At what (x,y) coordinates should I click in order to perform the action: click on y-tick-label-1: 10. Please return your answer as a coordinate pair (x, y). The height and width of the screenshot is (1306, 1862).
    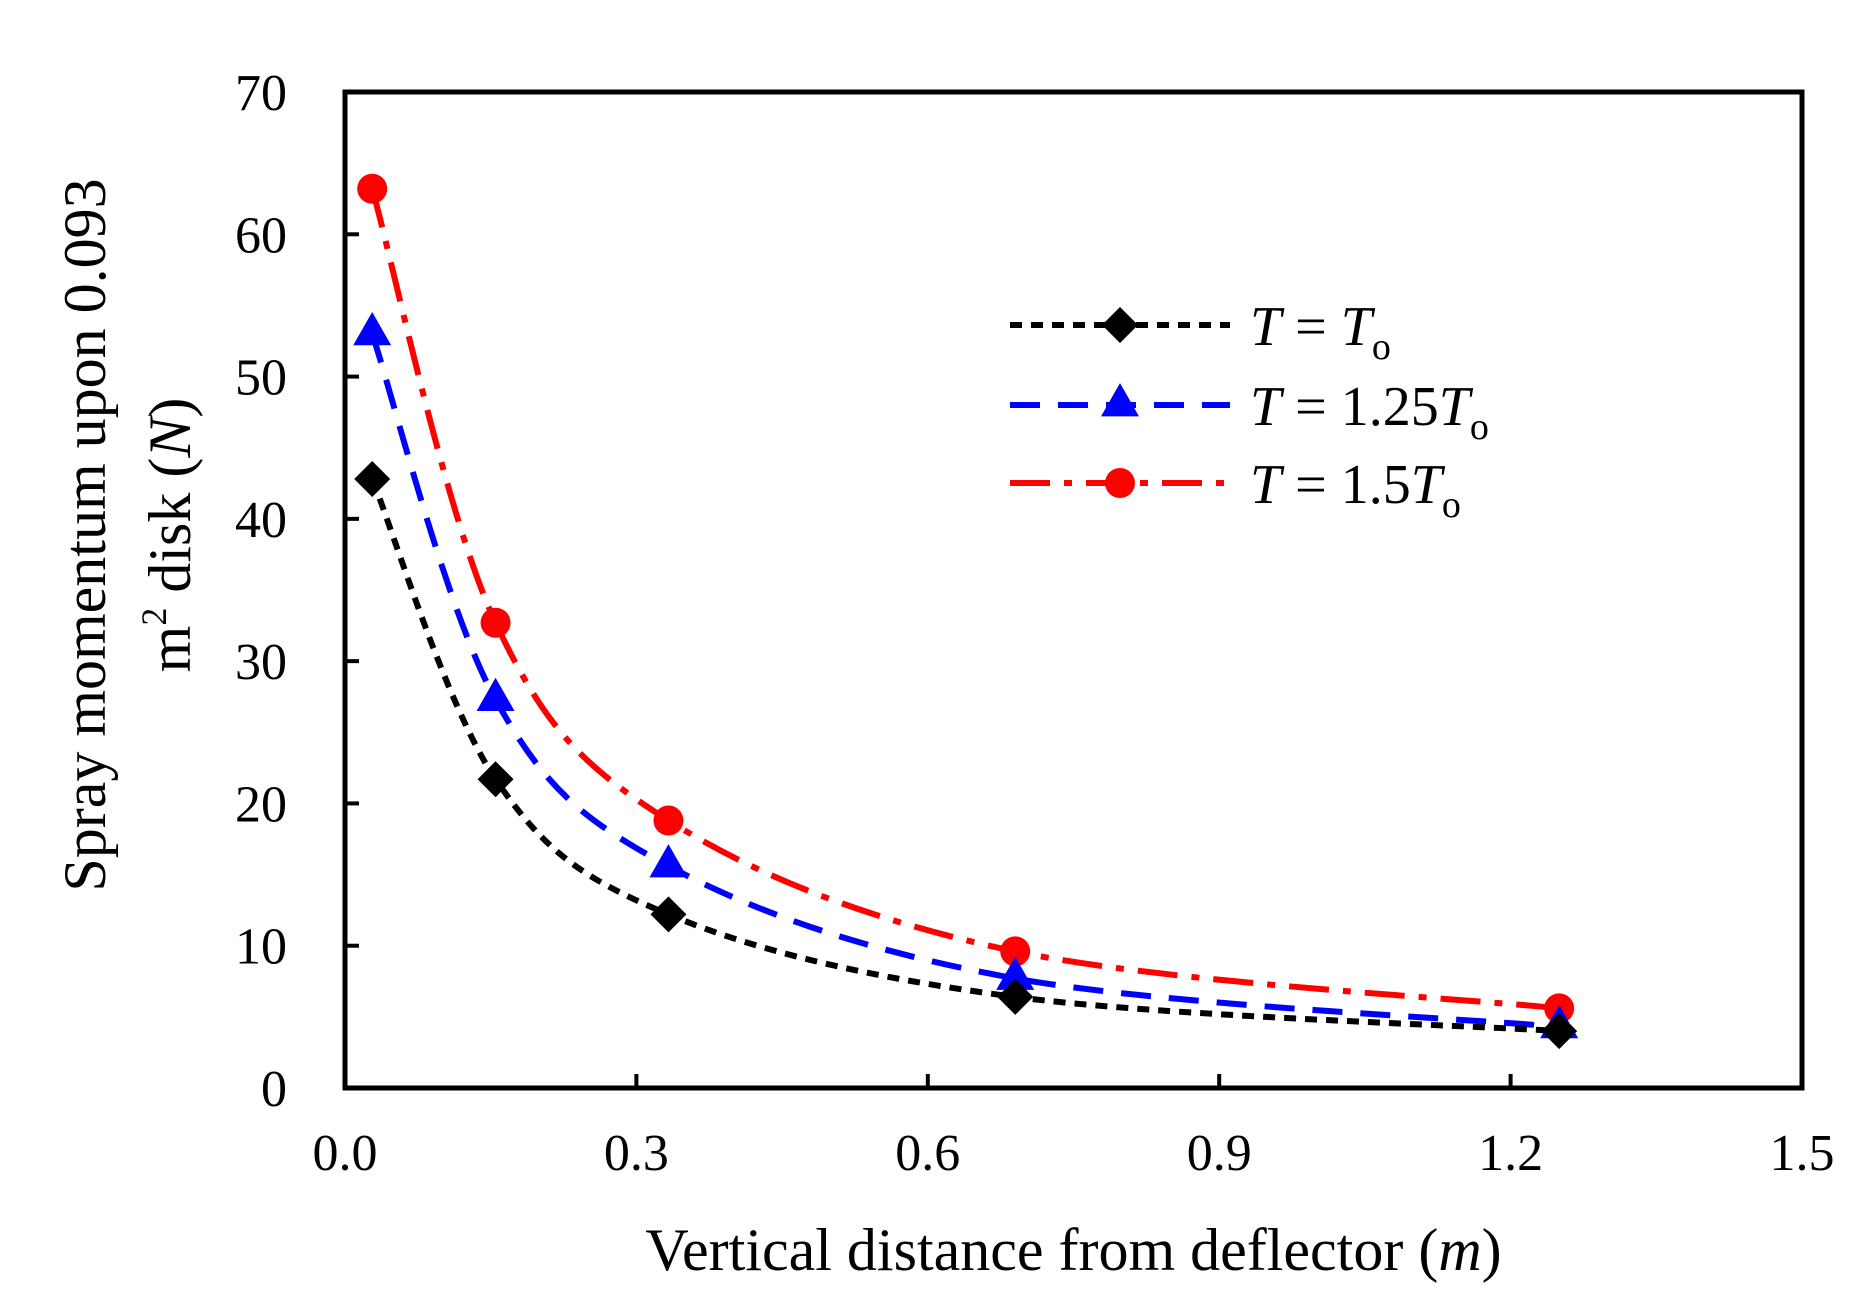
    Looking at the image, I should click on (261, 947).